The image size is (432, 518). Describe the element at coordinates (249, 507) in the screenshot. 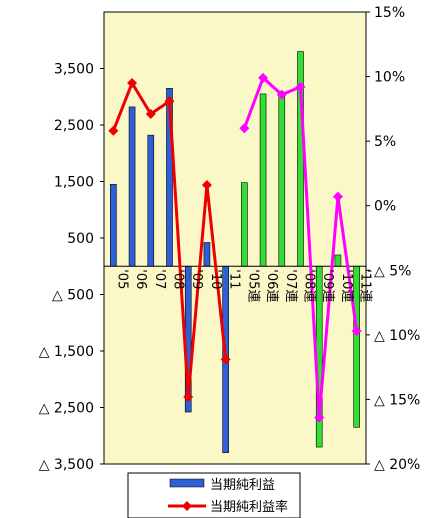

I see `legend-label-line: 当期純利益率` at that location.